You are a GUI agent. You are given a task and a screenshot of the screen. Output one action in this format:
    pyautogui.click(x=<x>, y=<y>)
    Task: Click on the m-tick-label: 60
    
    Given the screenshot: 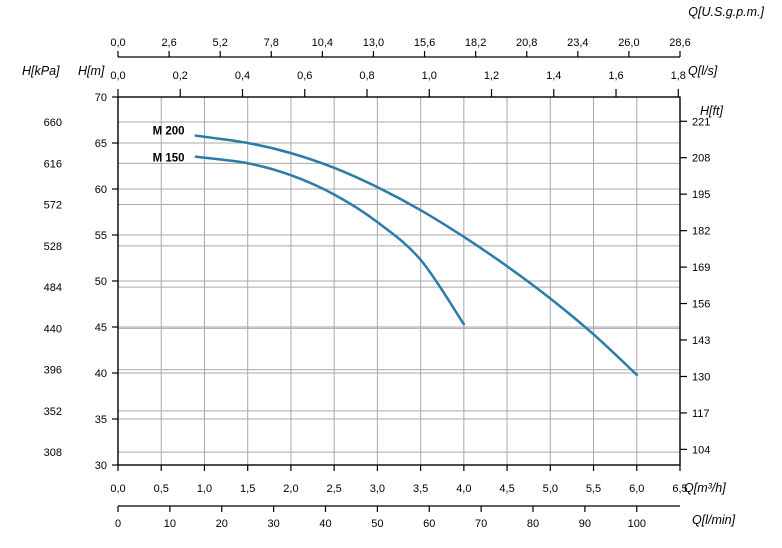 What is the action you would take?
    pyautogui.click(x=101, y=190)
    